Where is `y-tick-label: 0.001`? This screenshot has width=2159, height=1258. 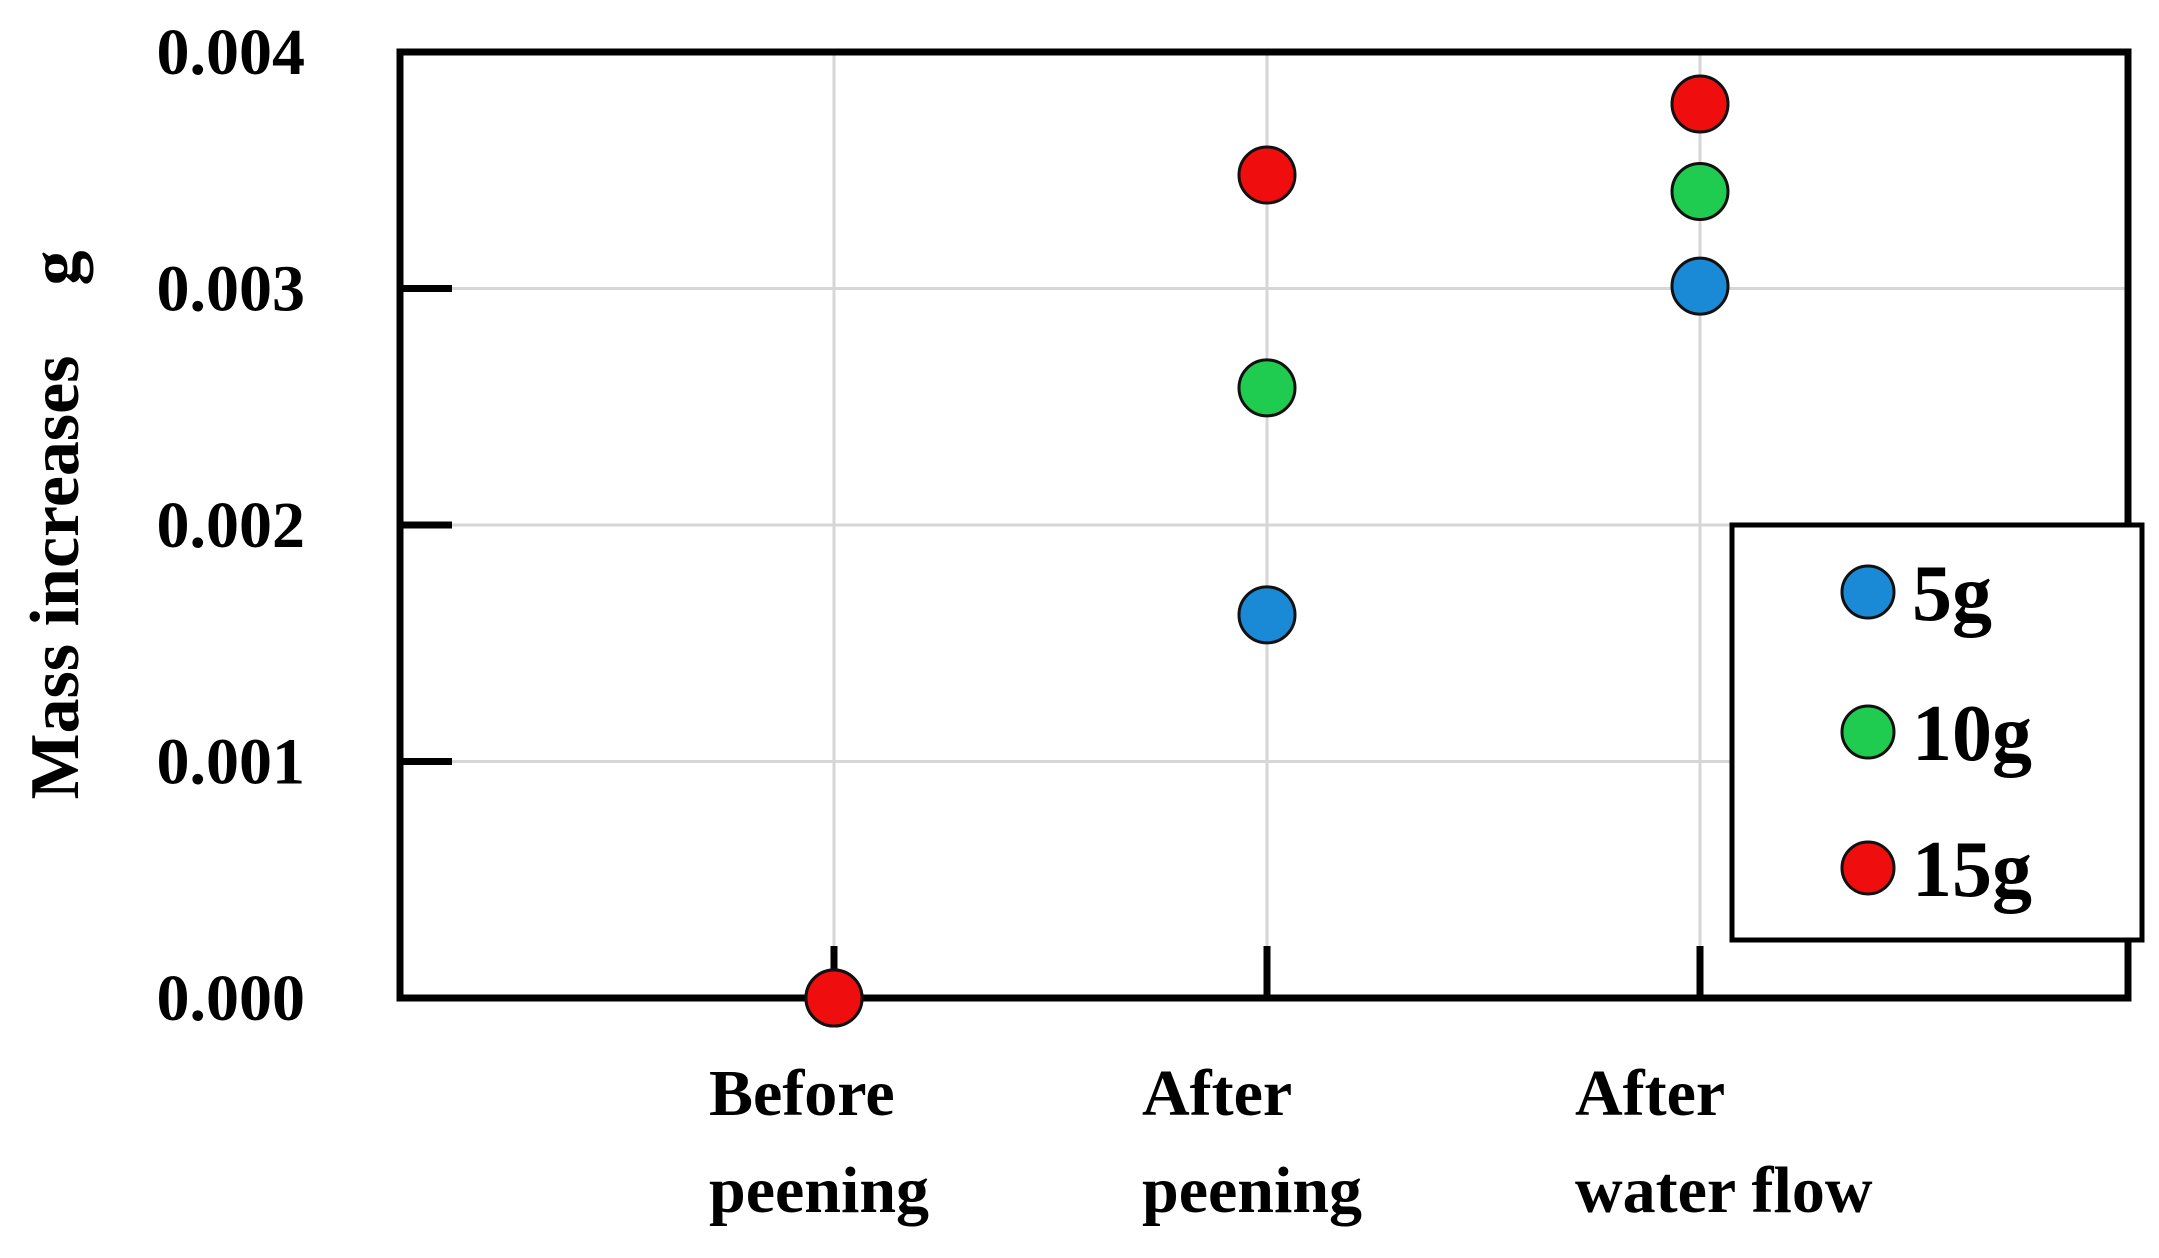 y-tick-label: 0.001 is located at coordinates (231, 762).